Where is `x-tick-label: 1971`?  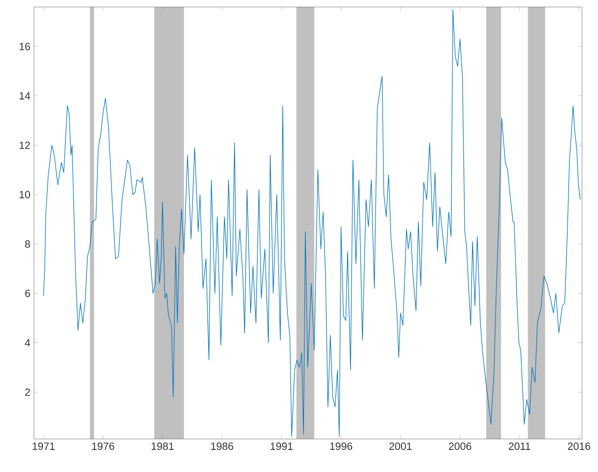
x-tick-label: 1971 is located at coordinates (43, 446).